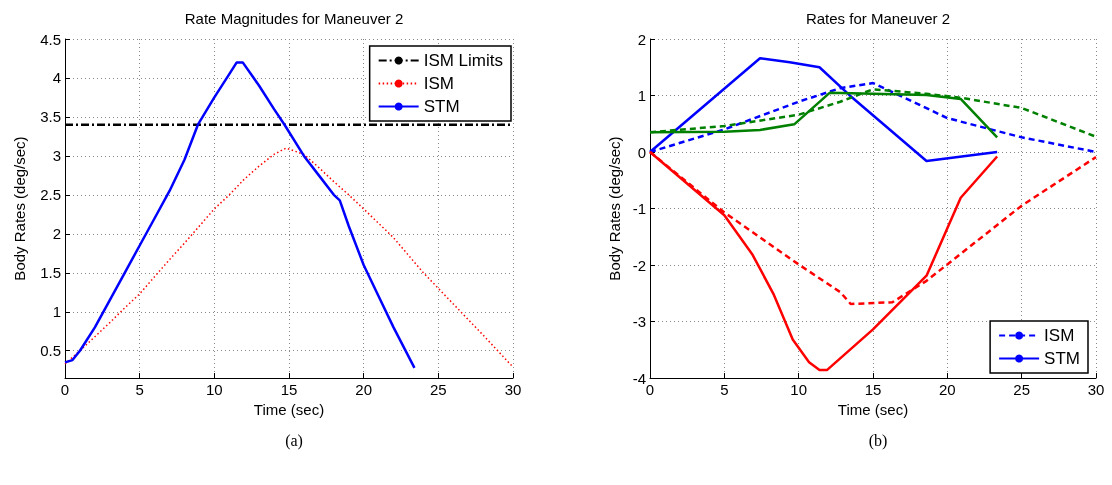 This screenshot has height=485, width=1112. What do you see at coordinates (641, 152) in the screenshot?
I see `y-tick-label: 0` at bounding box center [641, 152].